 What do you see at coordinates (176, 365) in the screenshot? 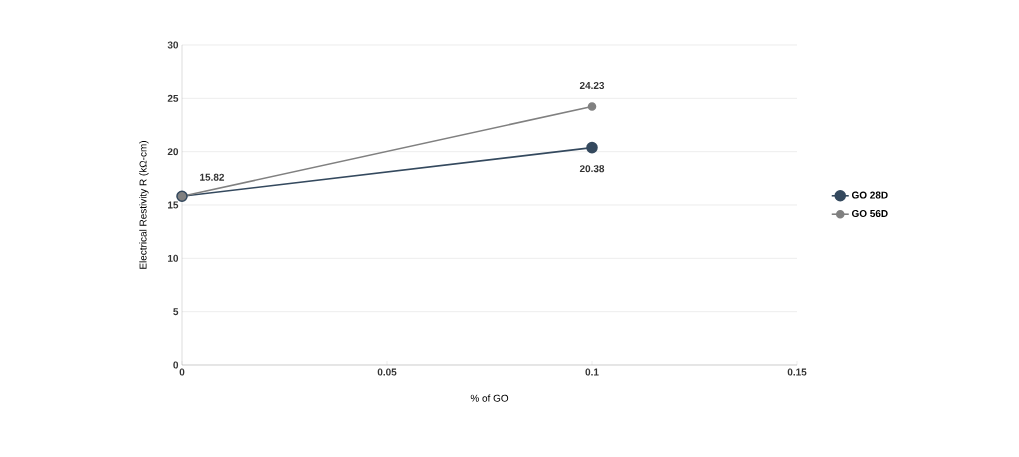
I see `y-tick-label: 0` at bounding box center [176, 365].